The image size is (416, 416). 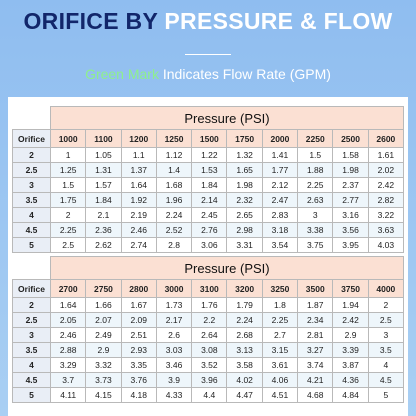 What do you see at coordinates (103, 200) in the screenshot?
I see `flow-rate: 1.84` at bounding box center [103, 200].